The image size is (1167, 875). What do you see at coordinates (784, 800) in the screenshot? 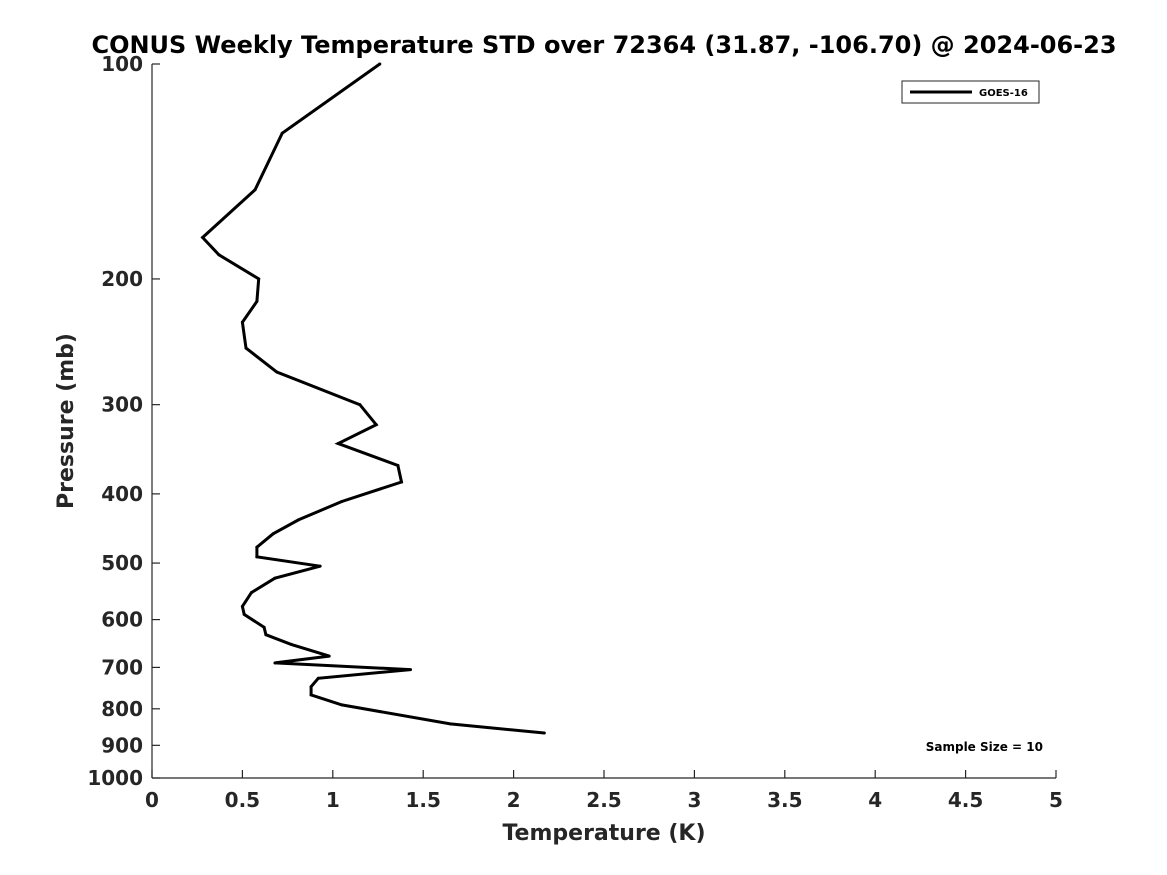
I see `x-tick-label: 3.5` at bounding box center [784, 800].